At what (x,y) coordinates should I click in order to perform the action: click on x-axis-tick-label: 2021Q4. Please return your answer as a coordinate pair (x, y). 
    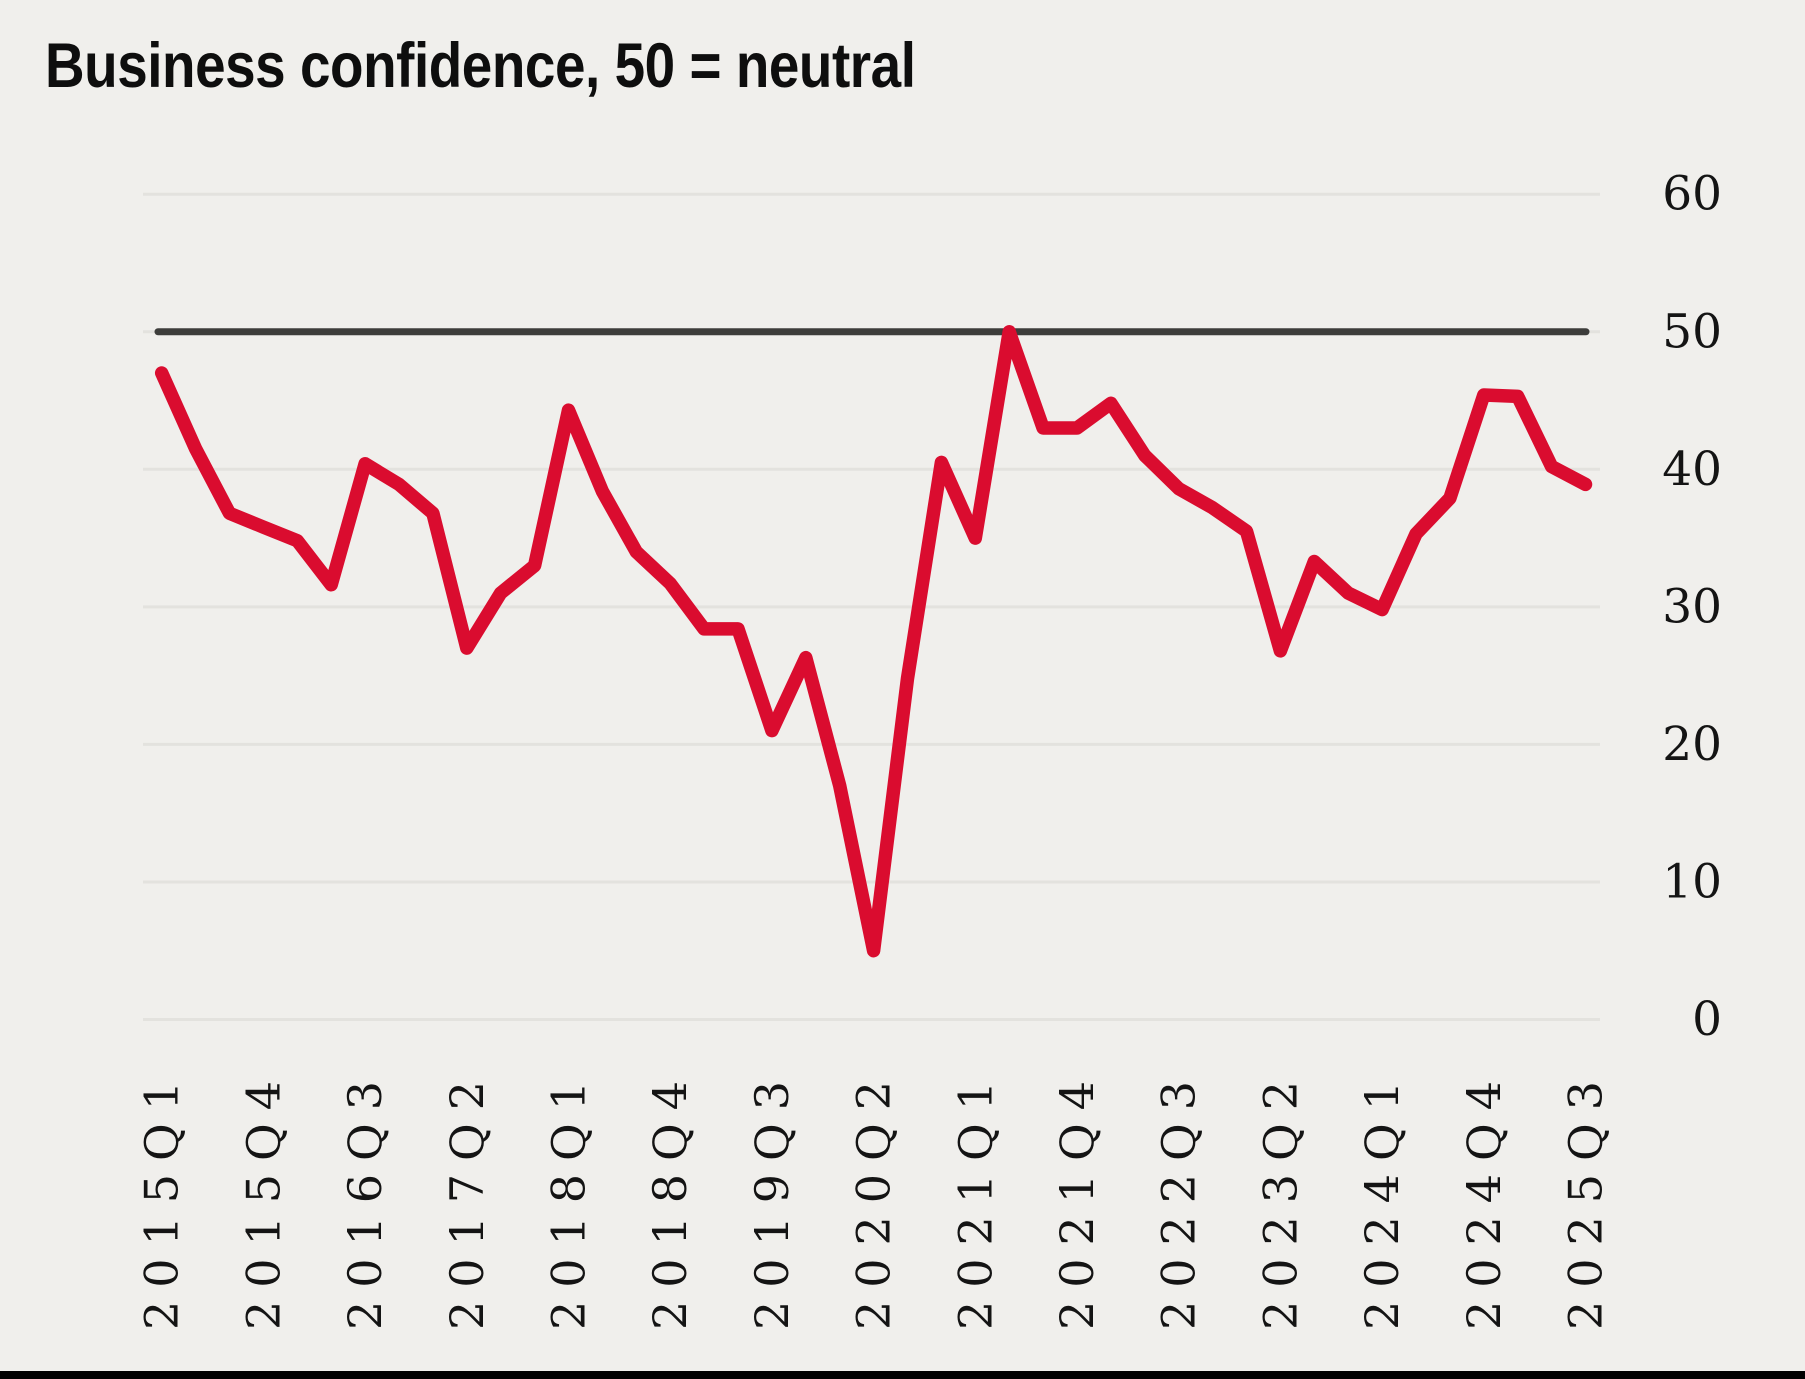
    Looking at the image, I should click on (1077, 1199).